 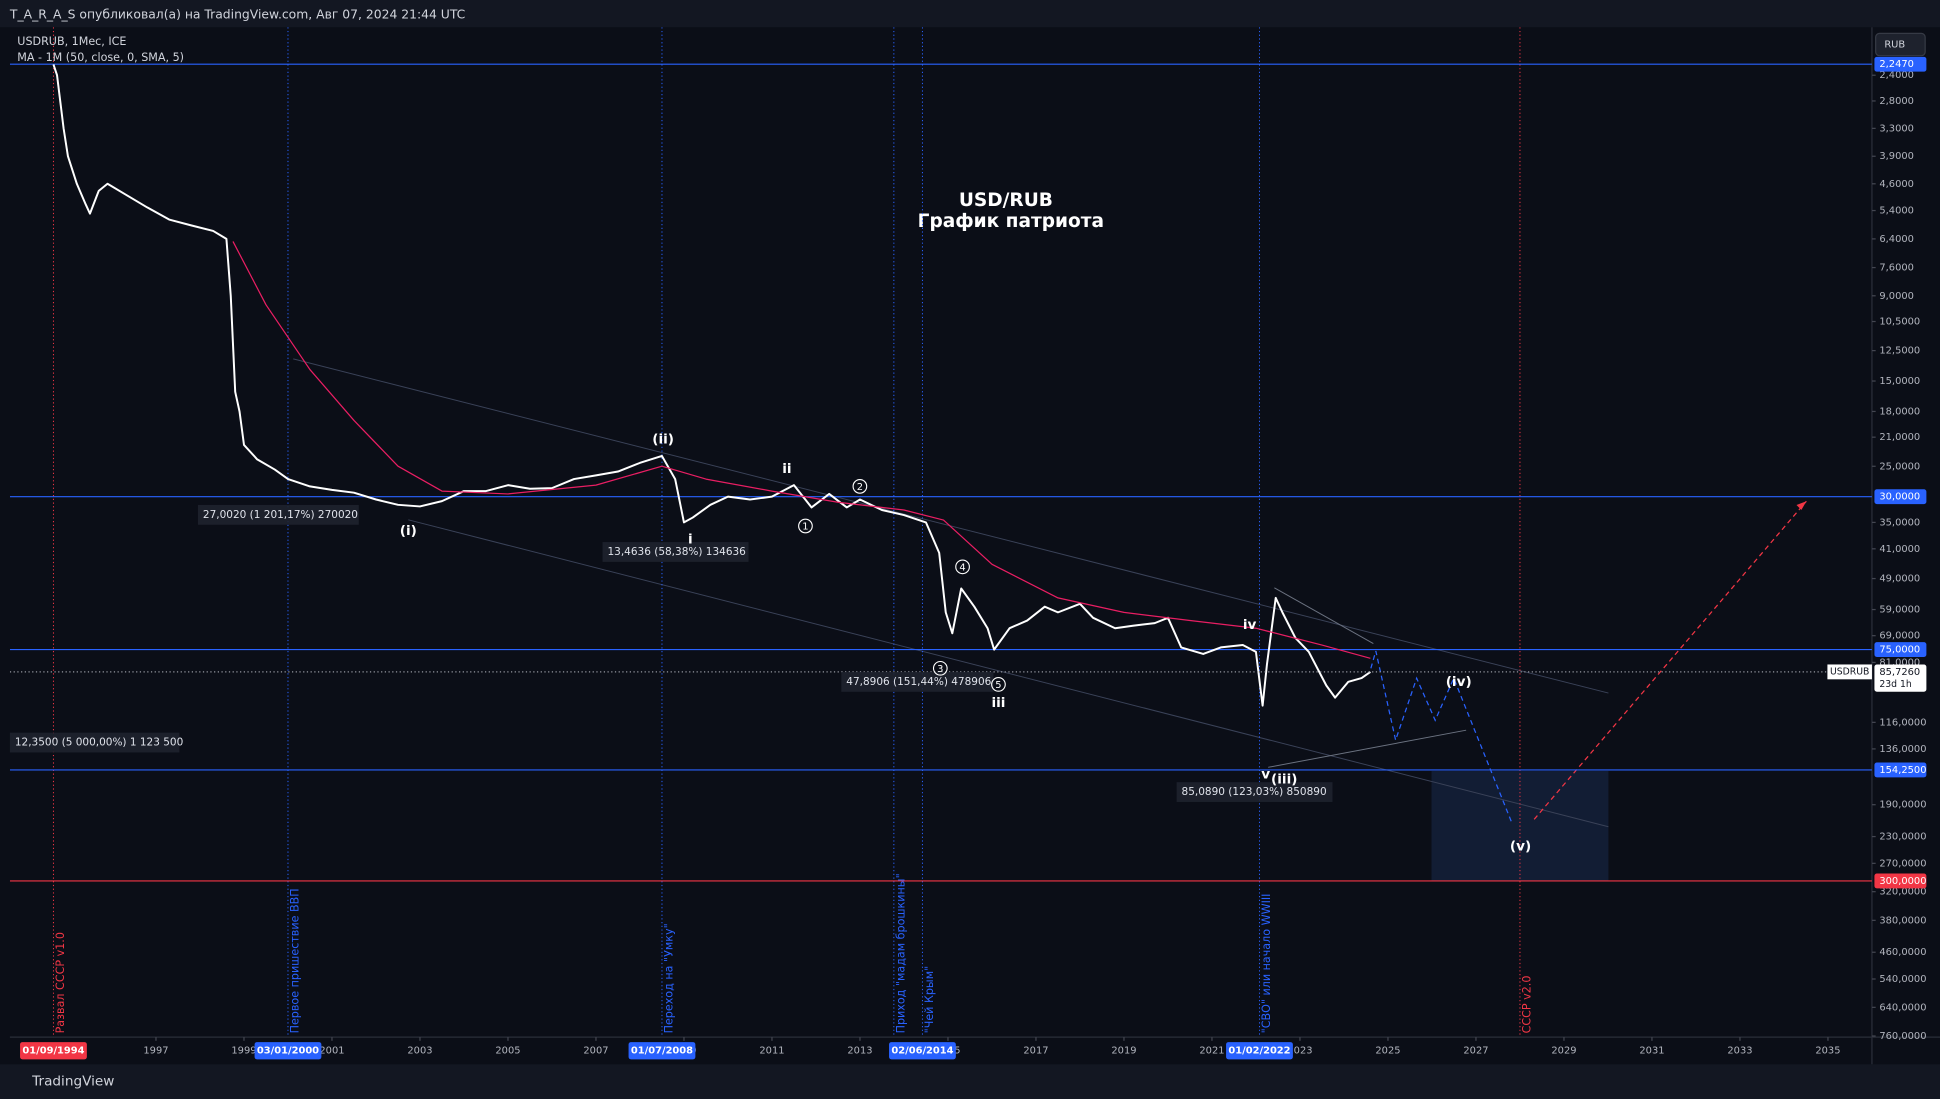 What do you see at coordinates (1651, 1051) in the screenshot?
I see `x-tick-label: 2031` at bounding box center [1651, 1051].